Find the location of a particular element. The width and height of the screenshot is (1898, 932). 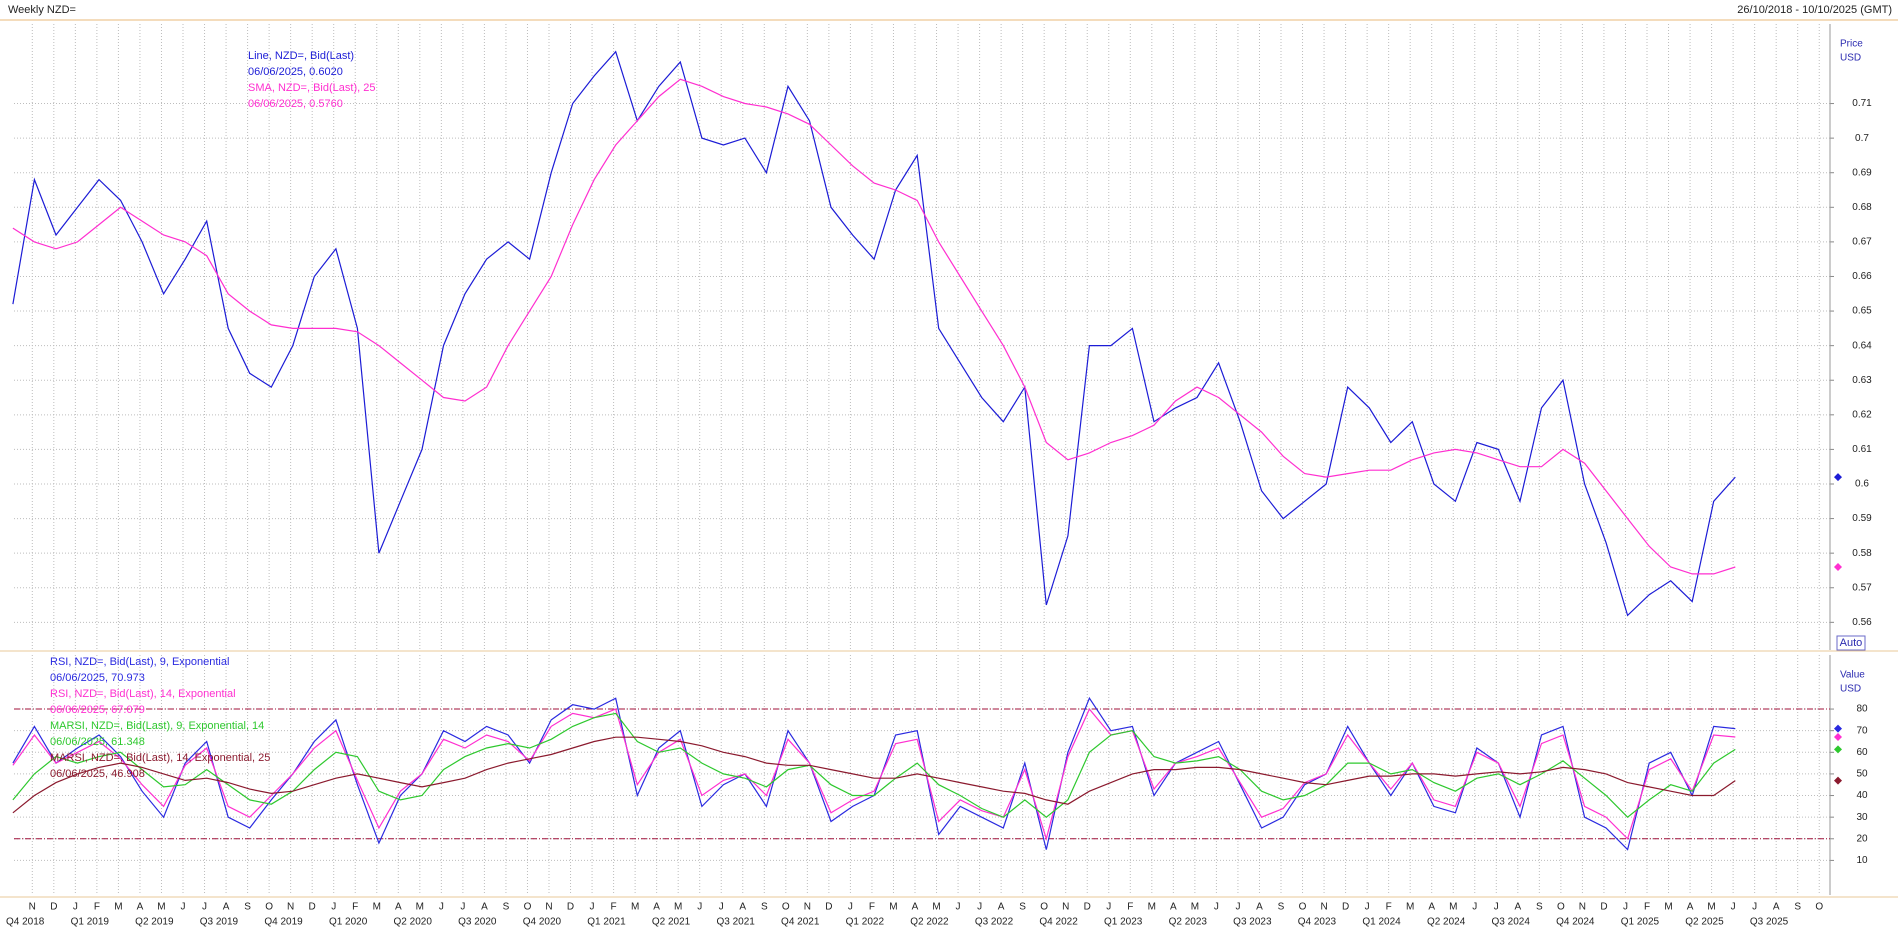

x-group-label: Q2 2020 is located at coordinates (413, 922).